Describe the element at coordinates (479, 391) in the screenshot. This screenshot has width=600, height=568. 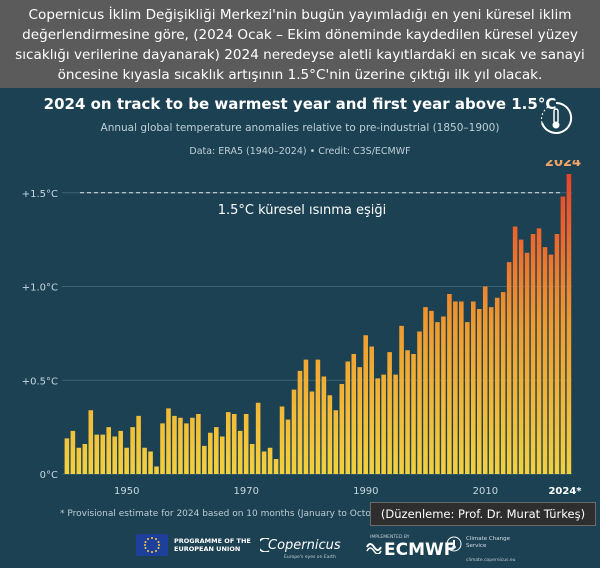
I see `bar-2009` at that location.